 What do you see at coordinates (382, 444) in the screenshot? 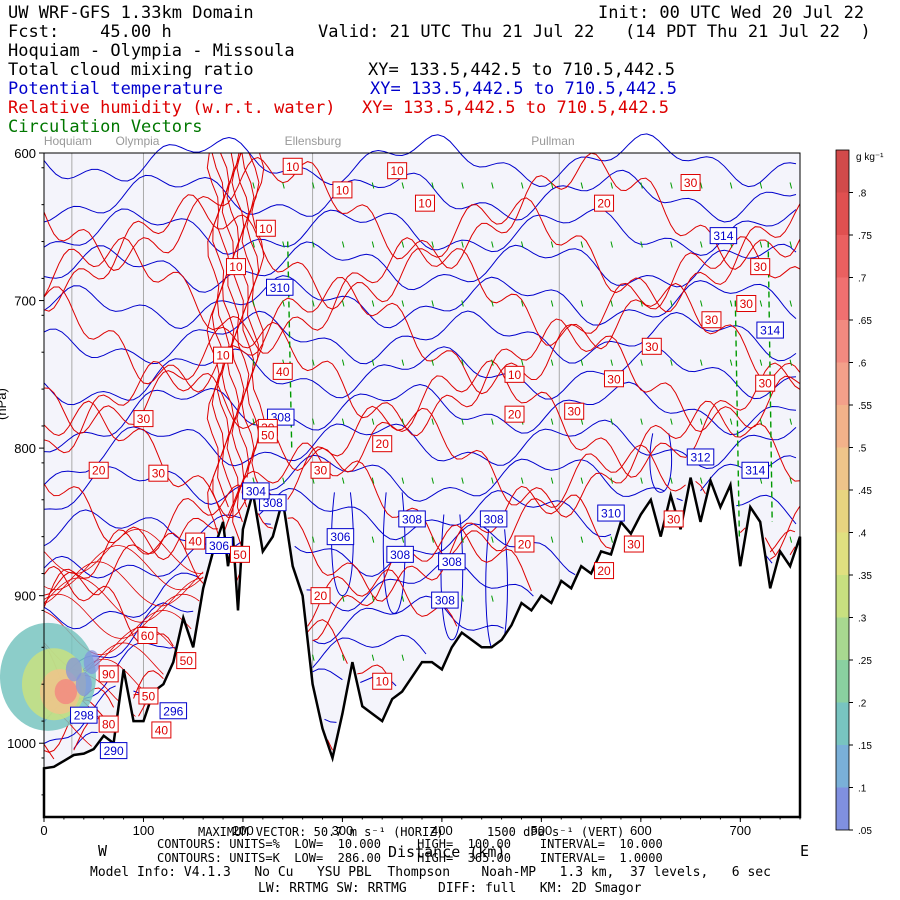
I see `rh-label-11: 20` at bounding box center [382, 444].